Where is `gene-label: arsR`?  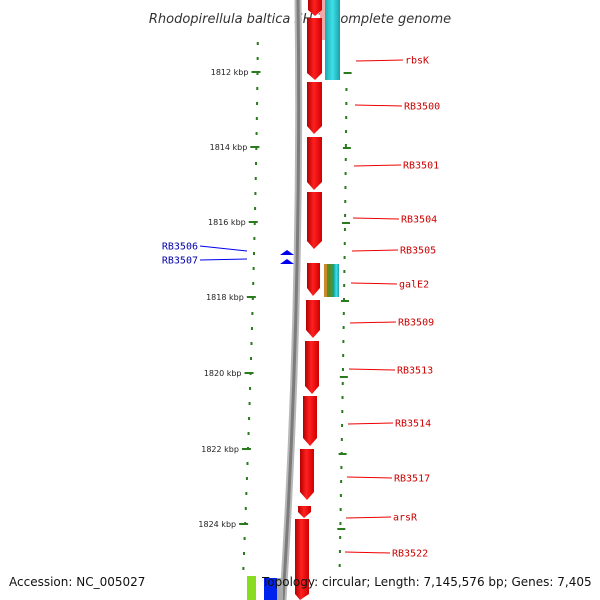
gene-label: arsR is located at coordinates (405, 518).